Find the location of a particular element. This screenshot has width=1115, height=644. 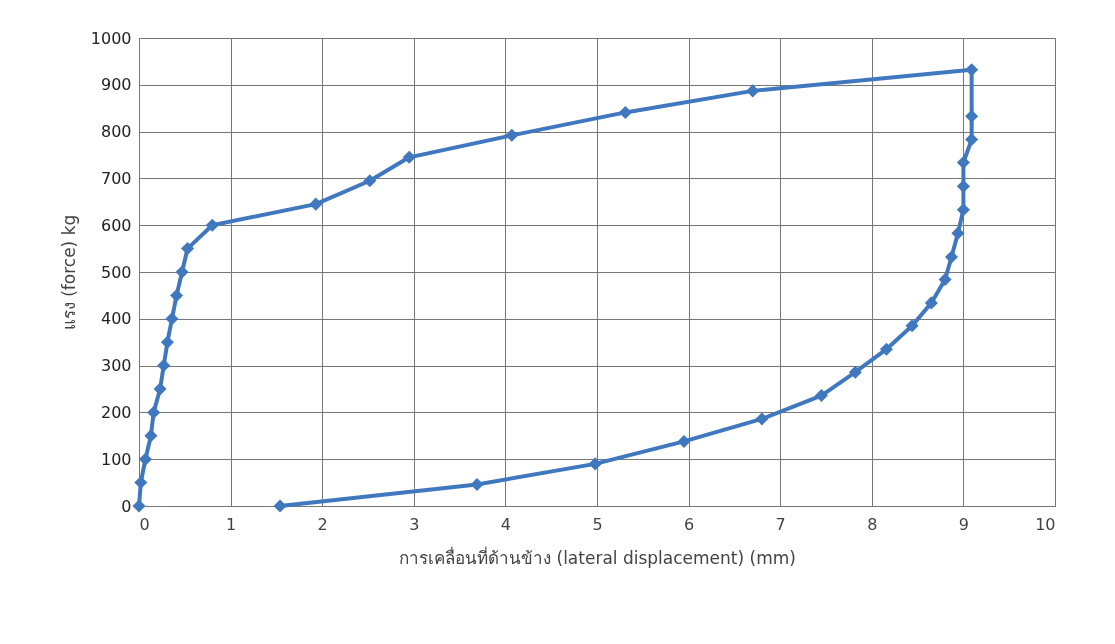

y-tick-label: 700 is located at coordinates (116, 178).